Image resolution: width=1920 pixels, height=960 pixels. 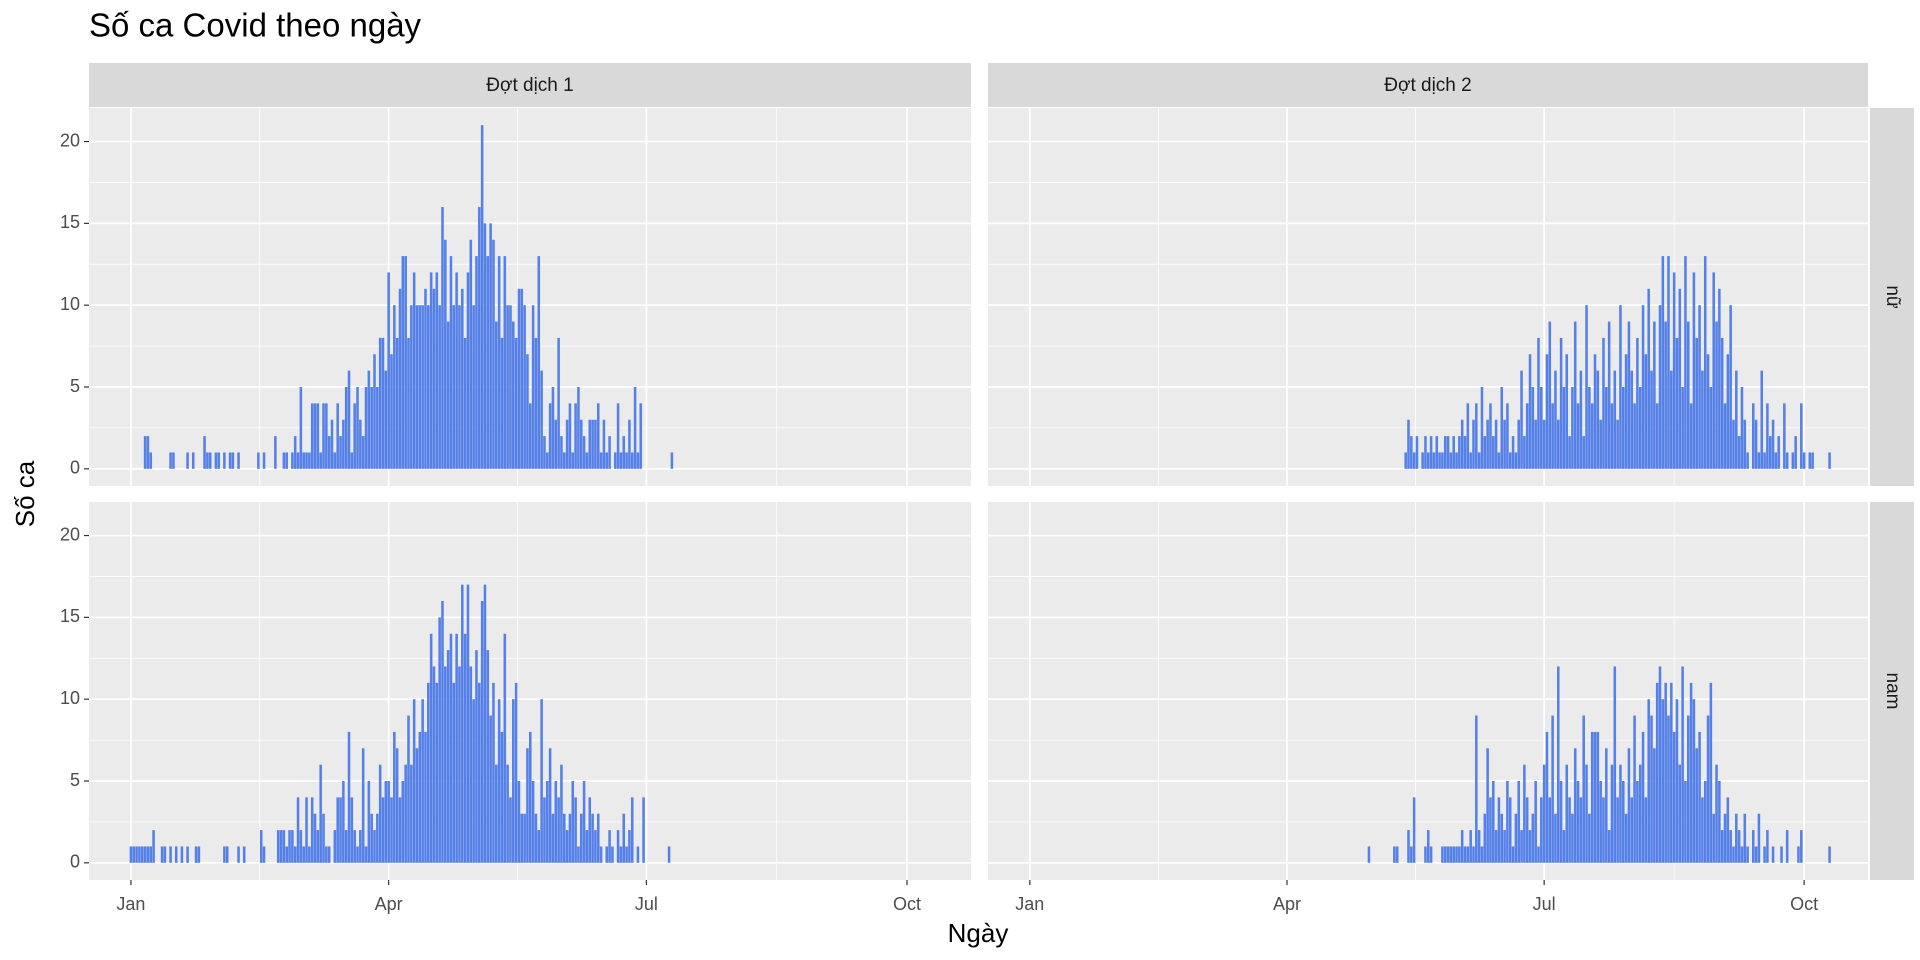 I want to click on y-axis-title: Số ca, so click(x=25, y=493).